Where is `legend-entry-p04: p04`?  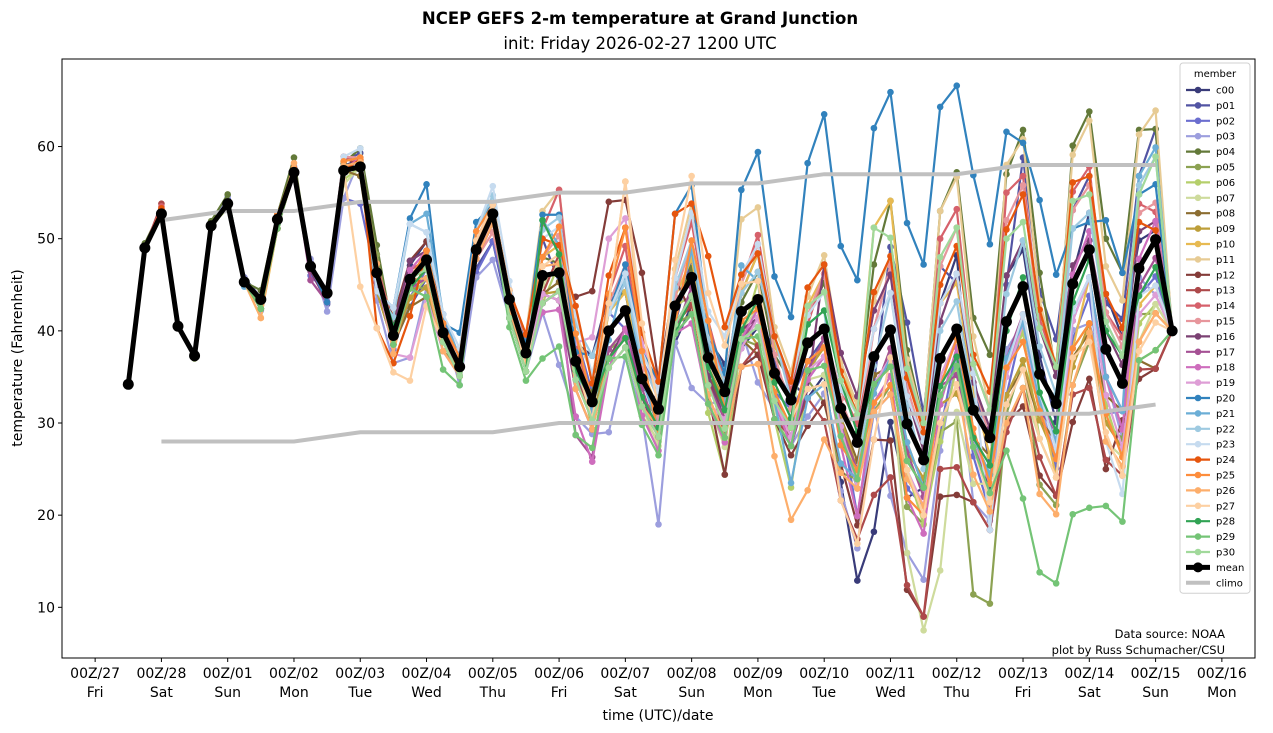
legend-entry-p04: p04 is located at coordinates (1210, 152).